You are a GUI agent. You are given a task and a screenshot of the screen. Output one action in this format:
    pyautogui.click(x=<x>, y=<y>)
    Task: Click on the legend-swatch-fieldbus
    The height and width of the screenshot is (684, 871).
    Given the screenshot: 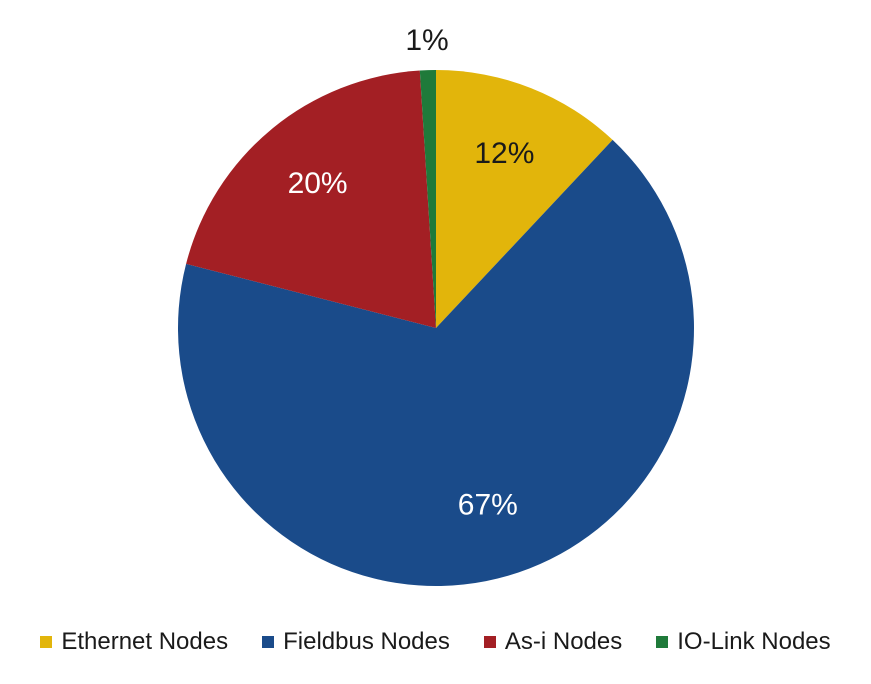 What is the action you would take?
    pyautogui.click(x=268, y=642)
    